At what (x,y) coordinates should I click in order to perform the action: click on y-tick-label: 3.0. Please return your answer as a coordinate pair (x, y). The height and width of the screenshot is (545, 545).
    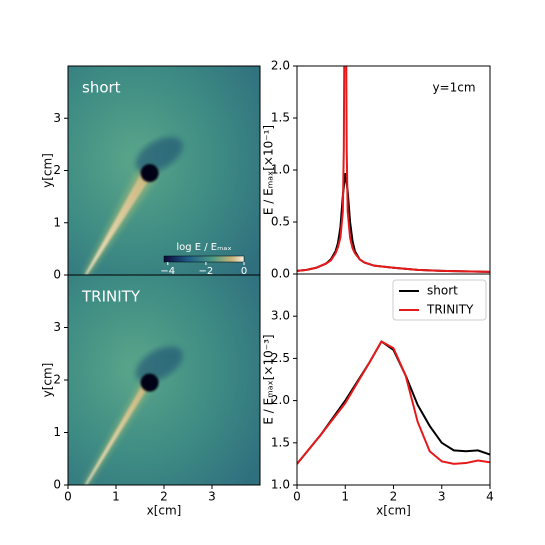
    Looking at the image, I should click on (280, 316).